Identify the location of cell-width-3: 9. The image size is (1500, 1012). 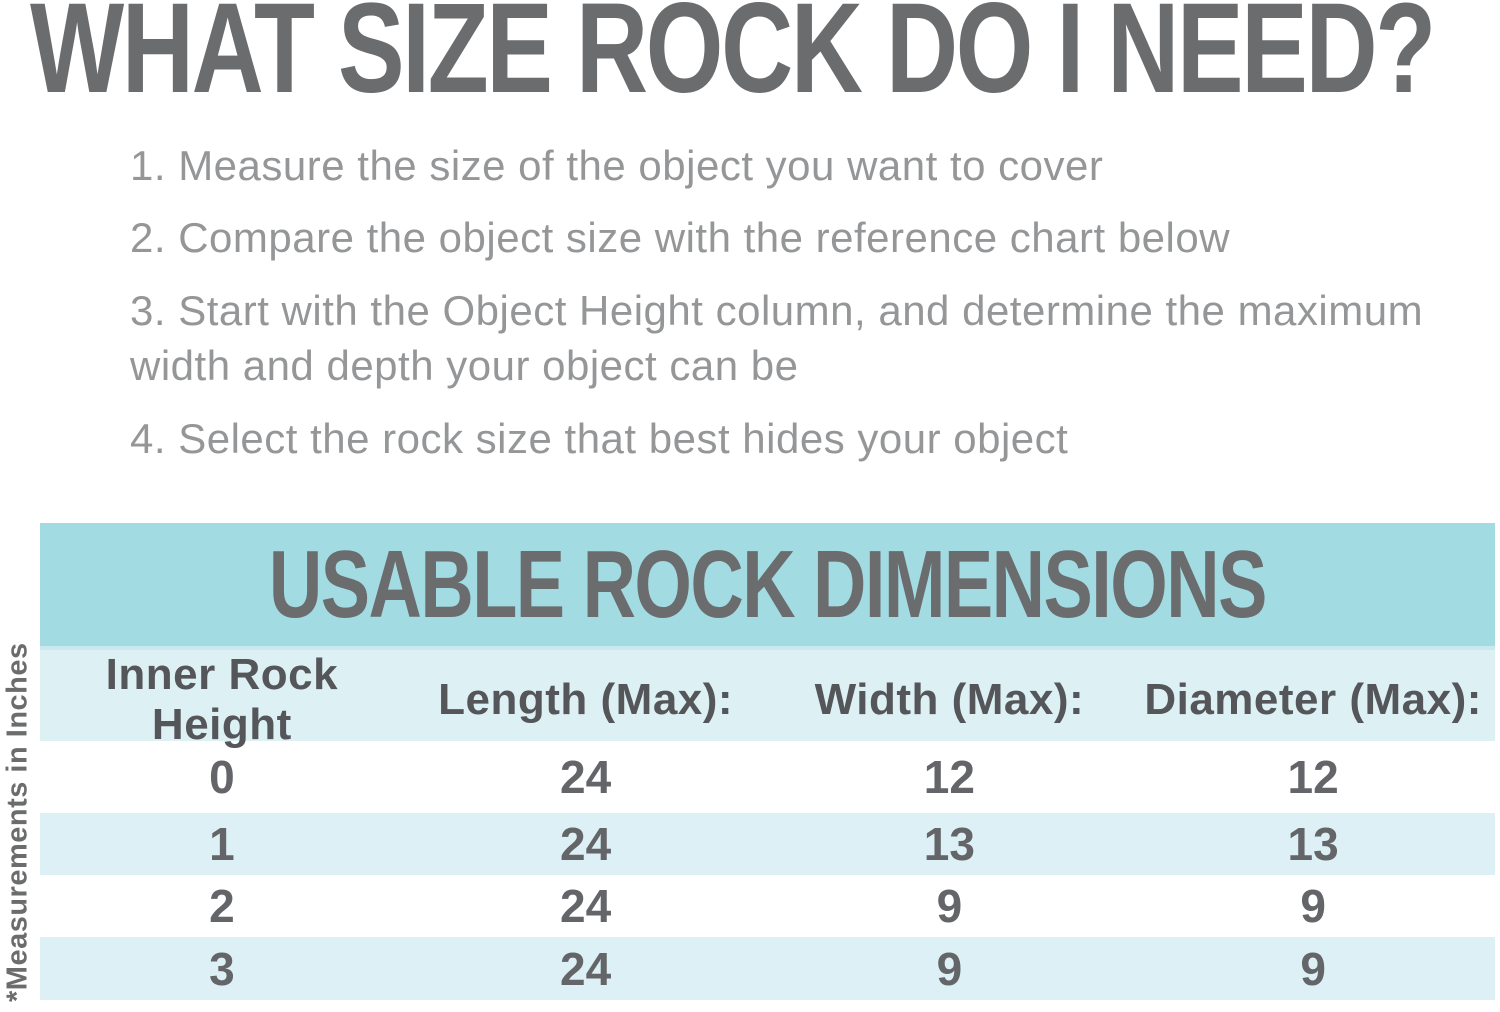
(949, 968).